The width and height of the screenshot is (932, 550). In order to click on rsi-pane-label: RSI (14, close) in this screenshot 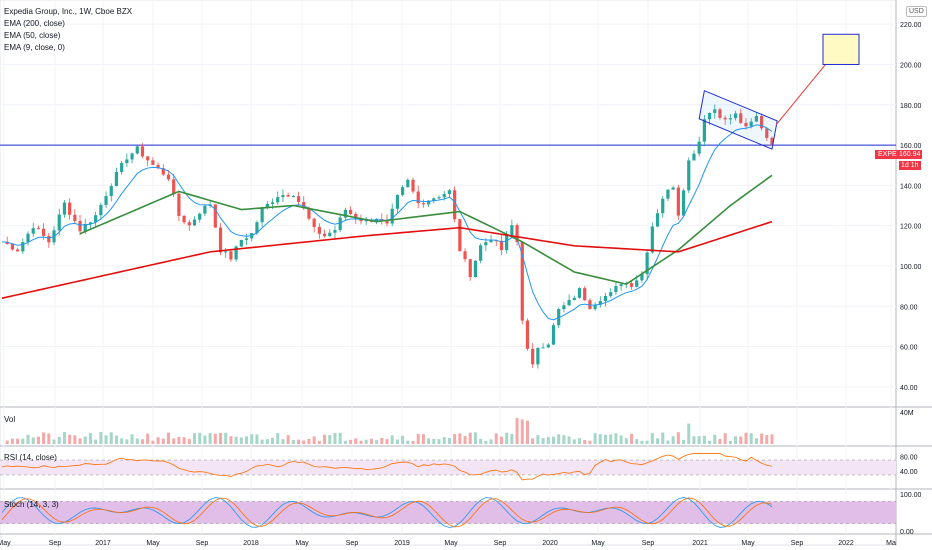, I will do `click(30, 457)`.